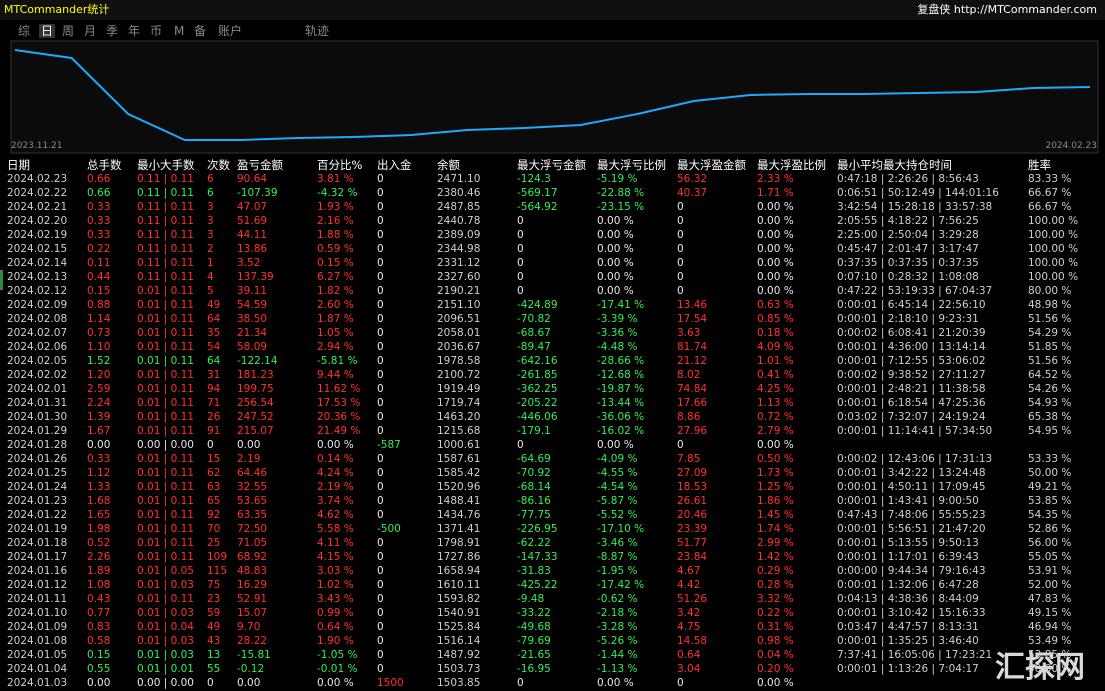  Describe the element at coordinates (534, 543) in the screenshot. I see `max-float-loss: -62.22` at that location.